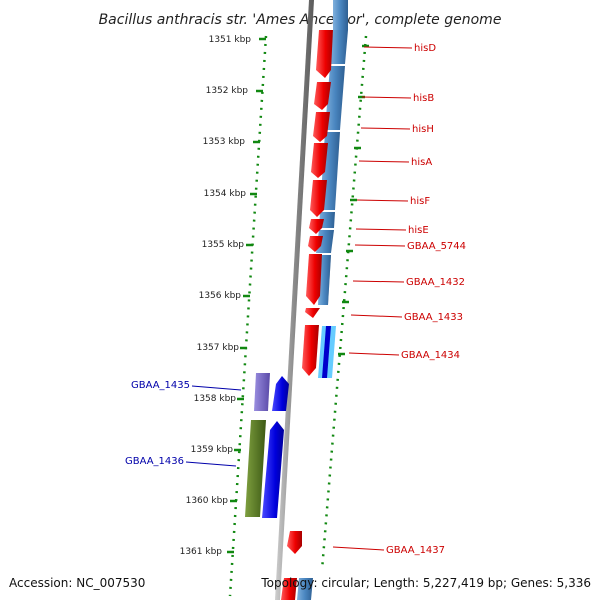 This screenshot has height=600, width=600. I want to click on gene-label-hisH: hisH, so click(423, 129).